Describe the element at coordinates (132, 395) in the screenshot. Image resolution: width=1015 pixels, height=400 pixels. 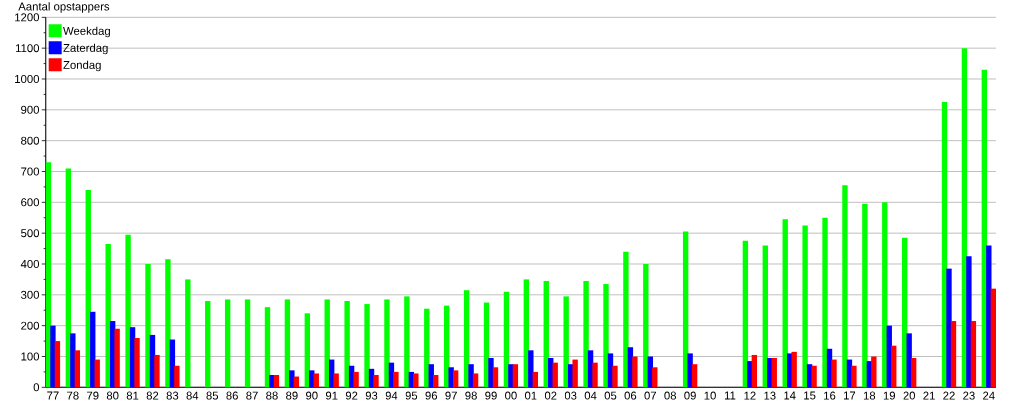
I see `x-tick-label: 81` at that location.